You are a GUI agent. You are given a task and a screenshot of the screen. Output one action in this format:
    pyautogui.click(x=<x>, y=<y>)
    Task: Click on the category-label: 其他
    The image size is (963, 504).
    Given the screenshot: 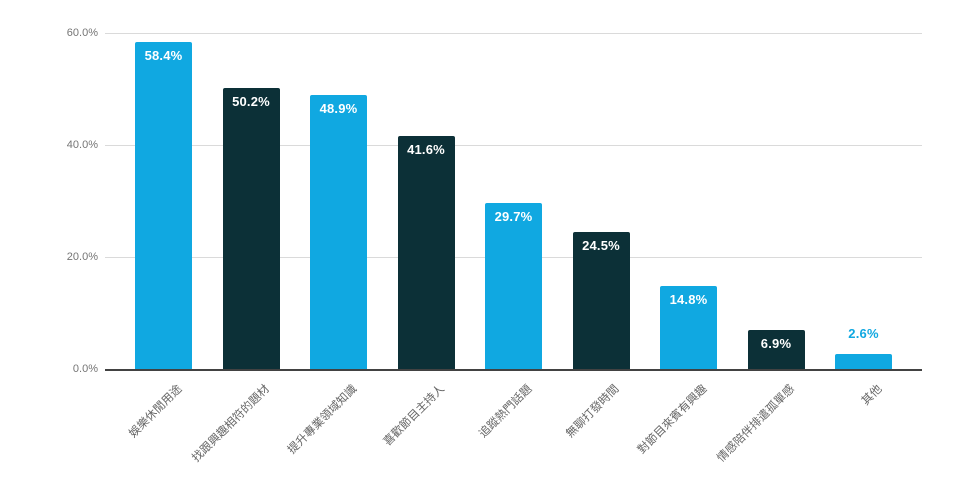 What is the action you would take?
    pyautogui.click(x=871, y=395)
    